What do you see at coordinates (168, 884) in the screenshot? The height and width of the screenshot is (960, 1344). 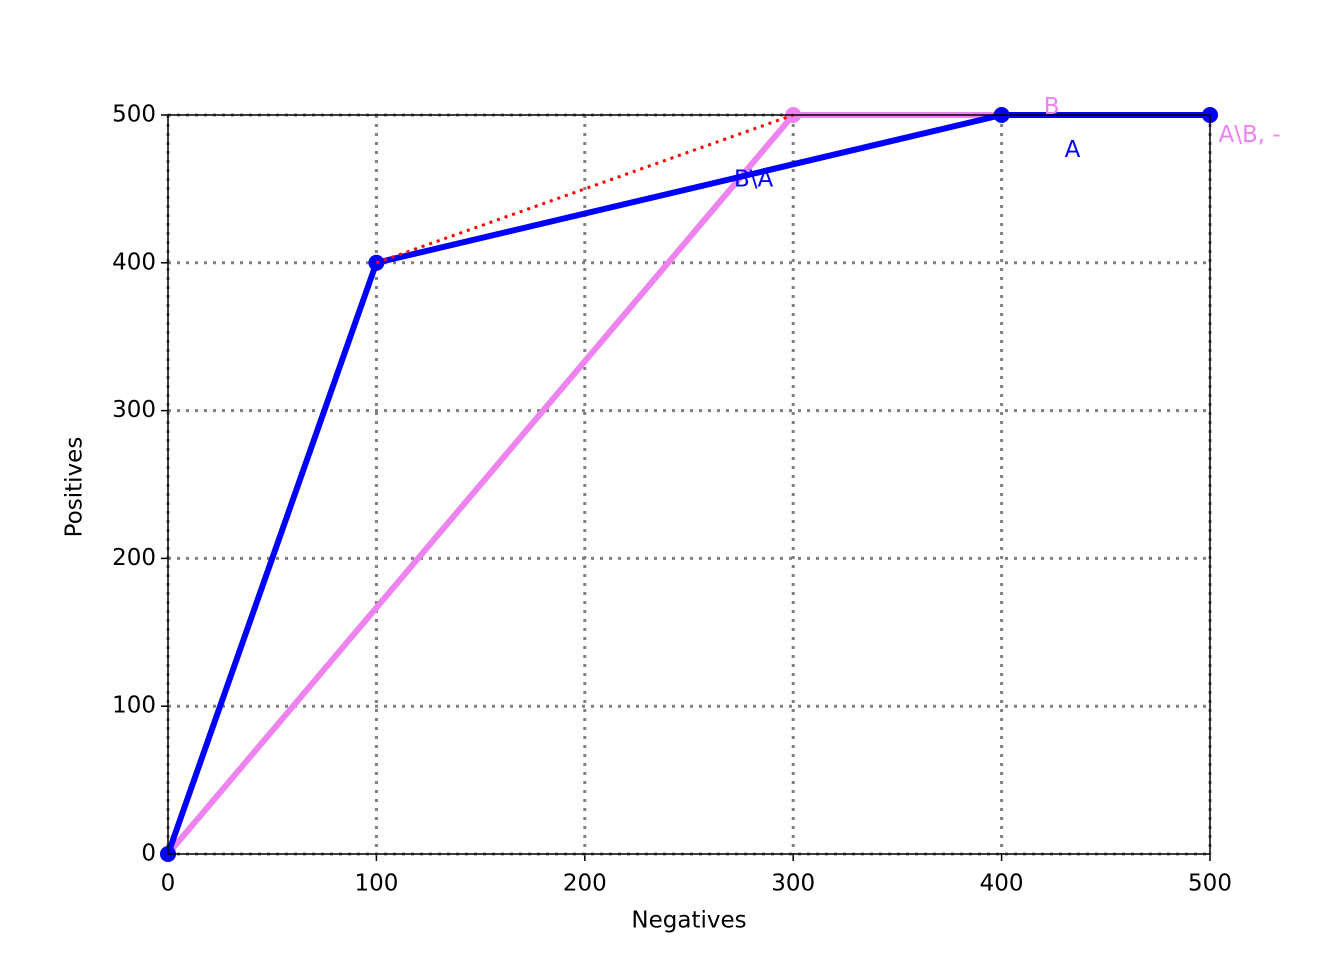 I see `x-tick-label: 0` at bounding box center [168, 884].